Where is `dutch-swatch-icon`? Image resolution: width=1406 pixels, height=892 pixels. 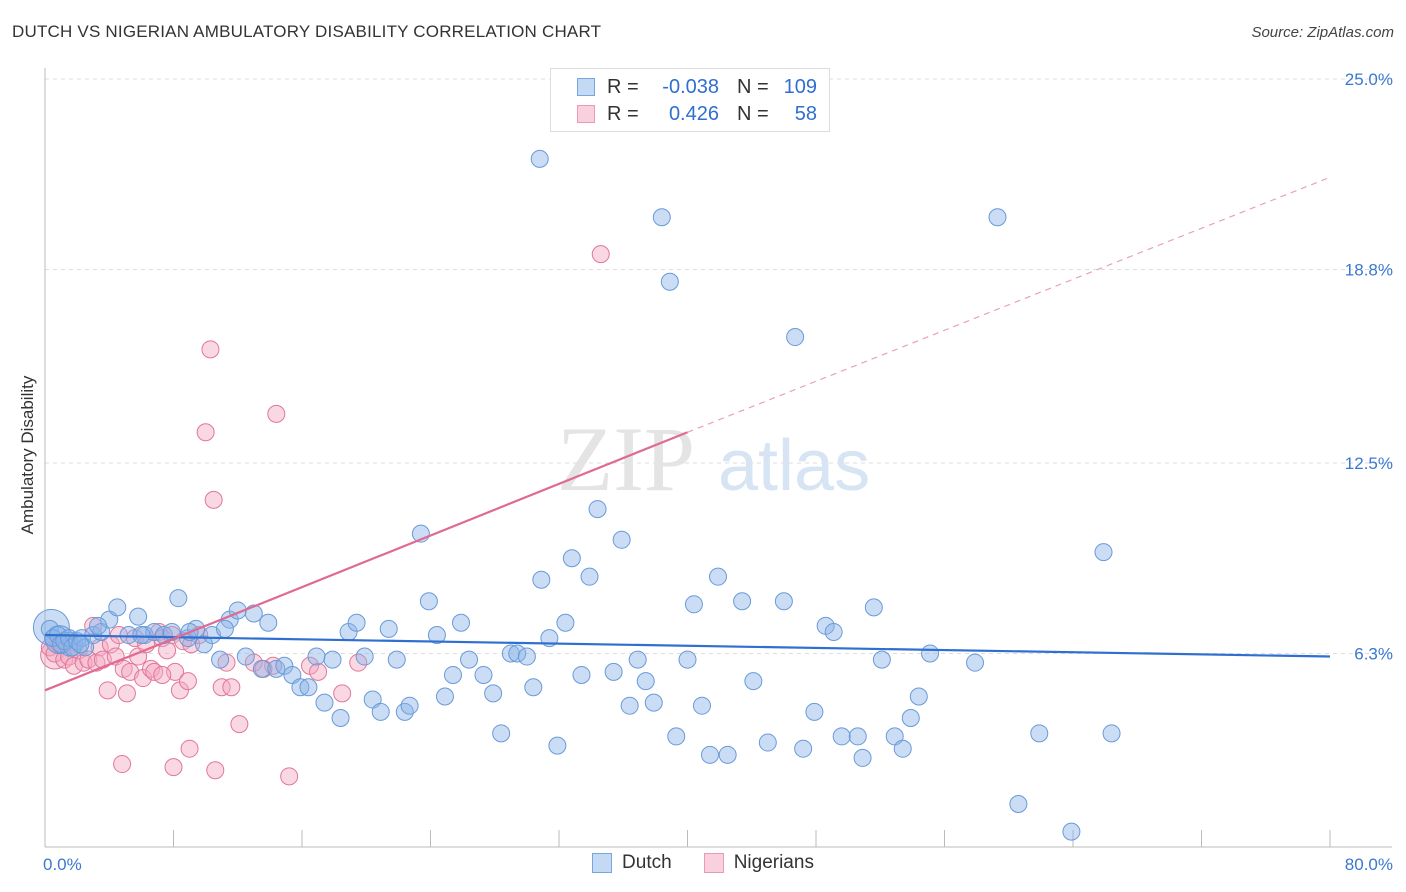
dutch-swatch-icon is located at coordinates (586, 87).